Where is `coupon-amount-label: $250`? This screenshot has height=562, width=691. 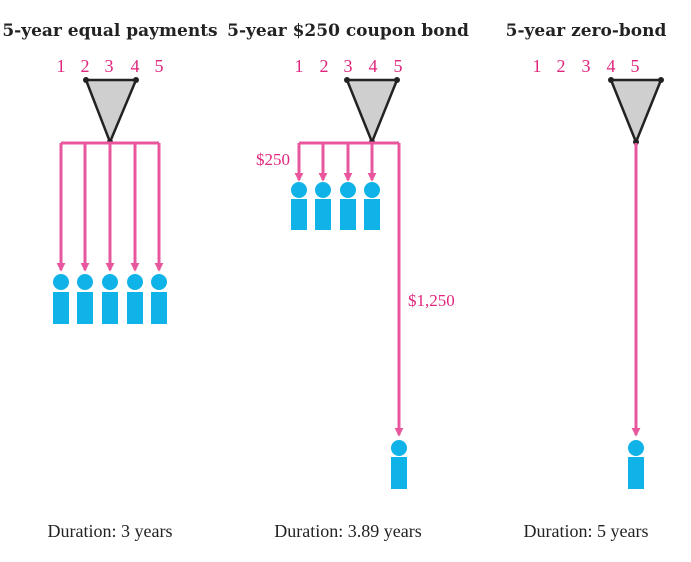 coupon-amount-label: $250 is located at coordinates (273, 159).